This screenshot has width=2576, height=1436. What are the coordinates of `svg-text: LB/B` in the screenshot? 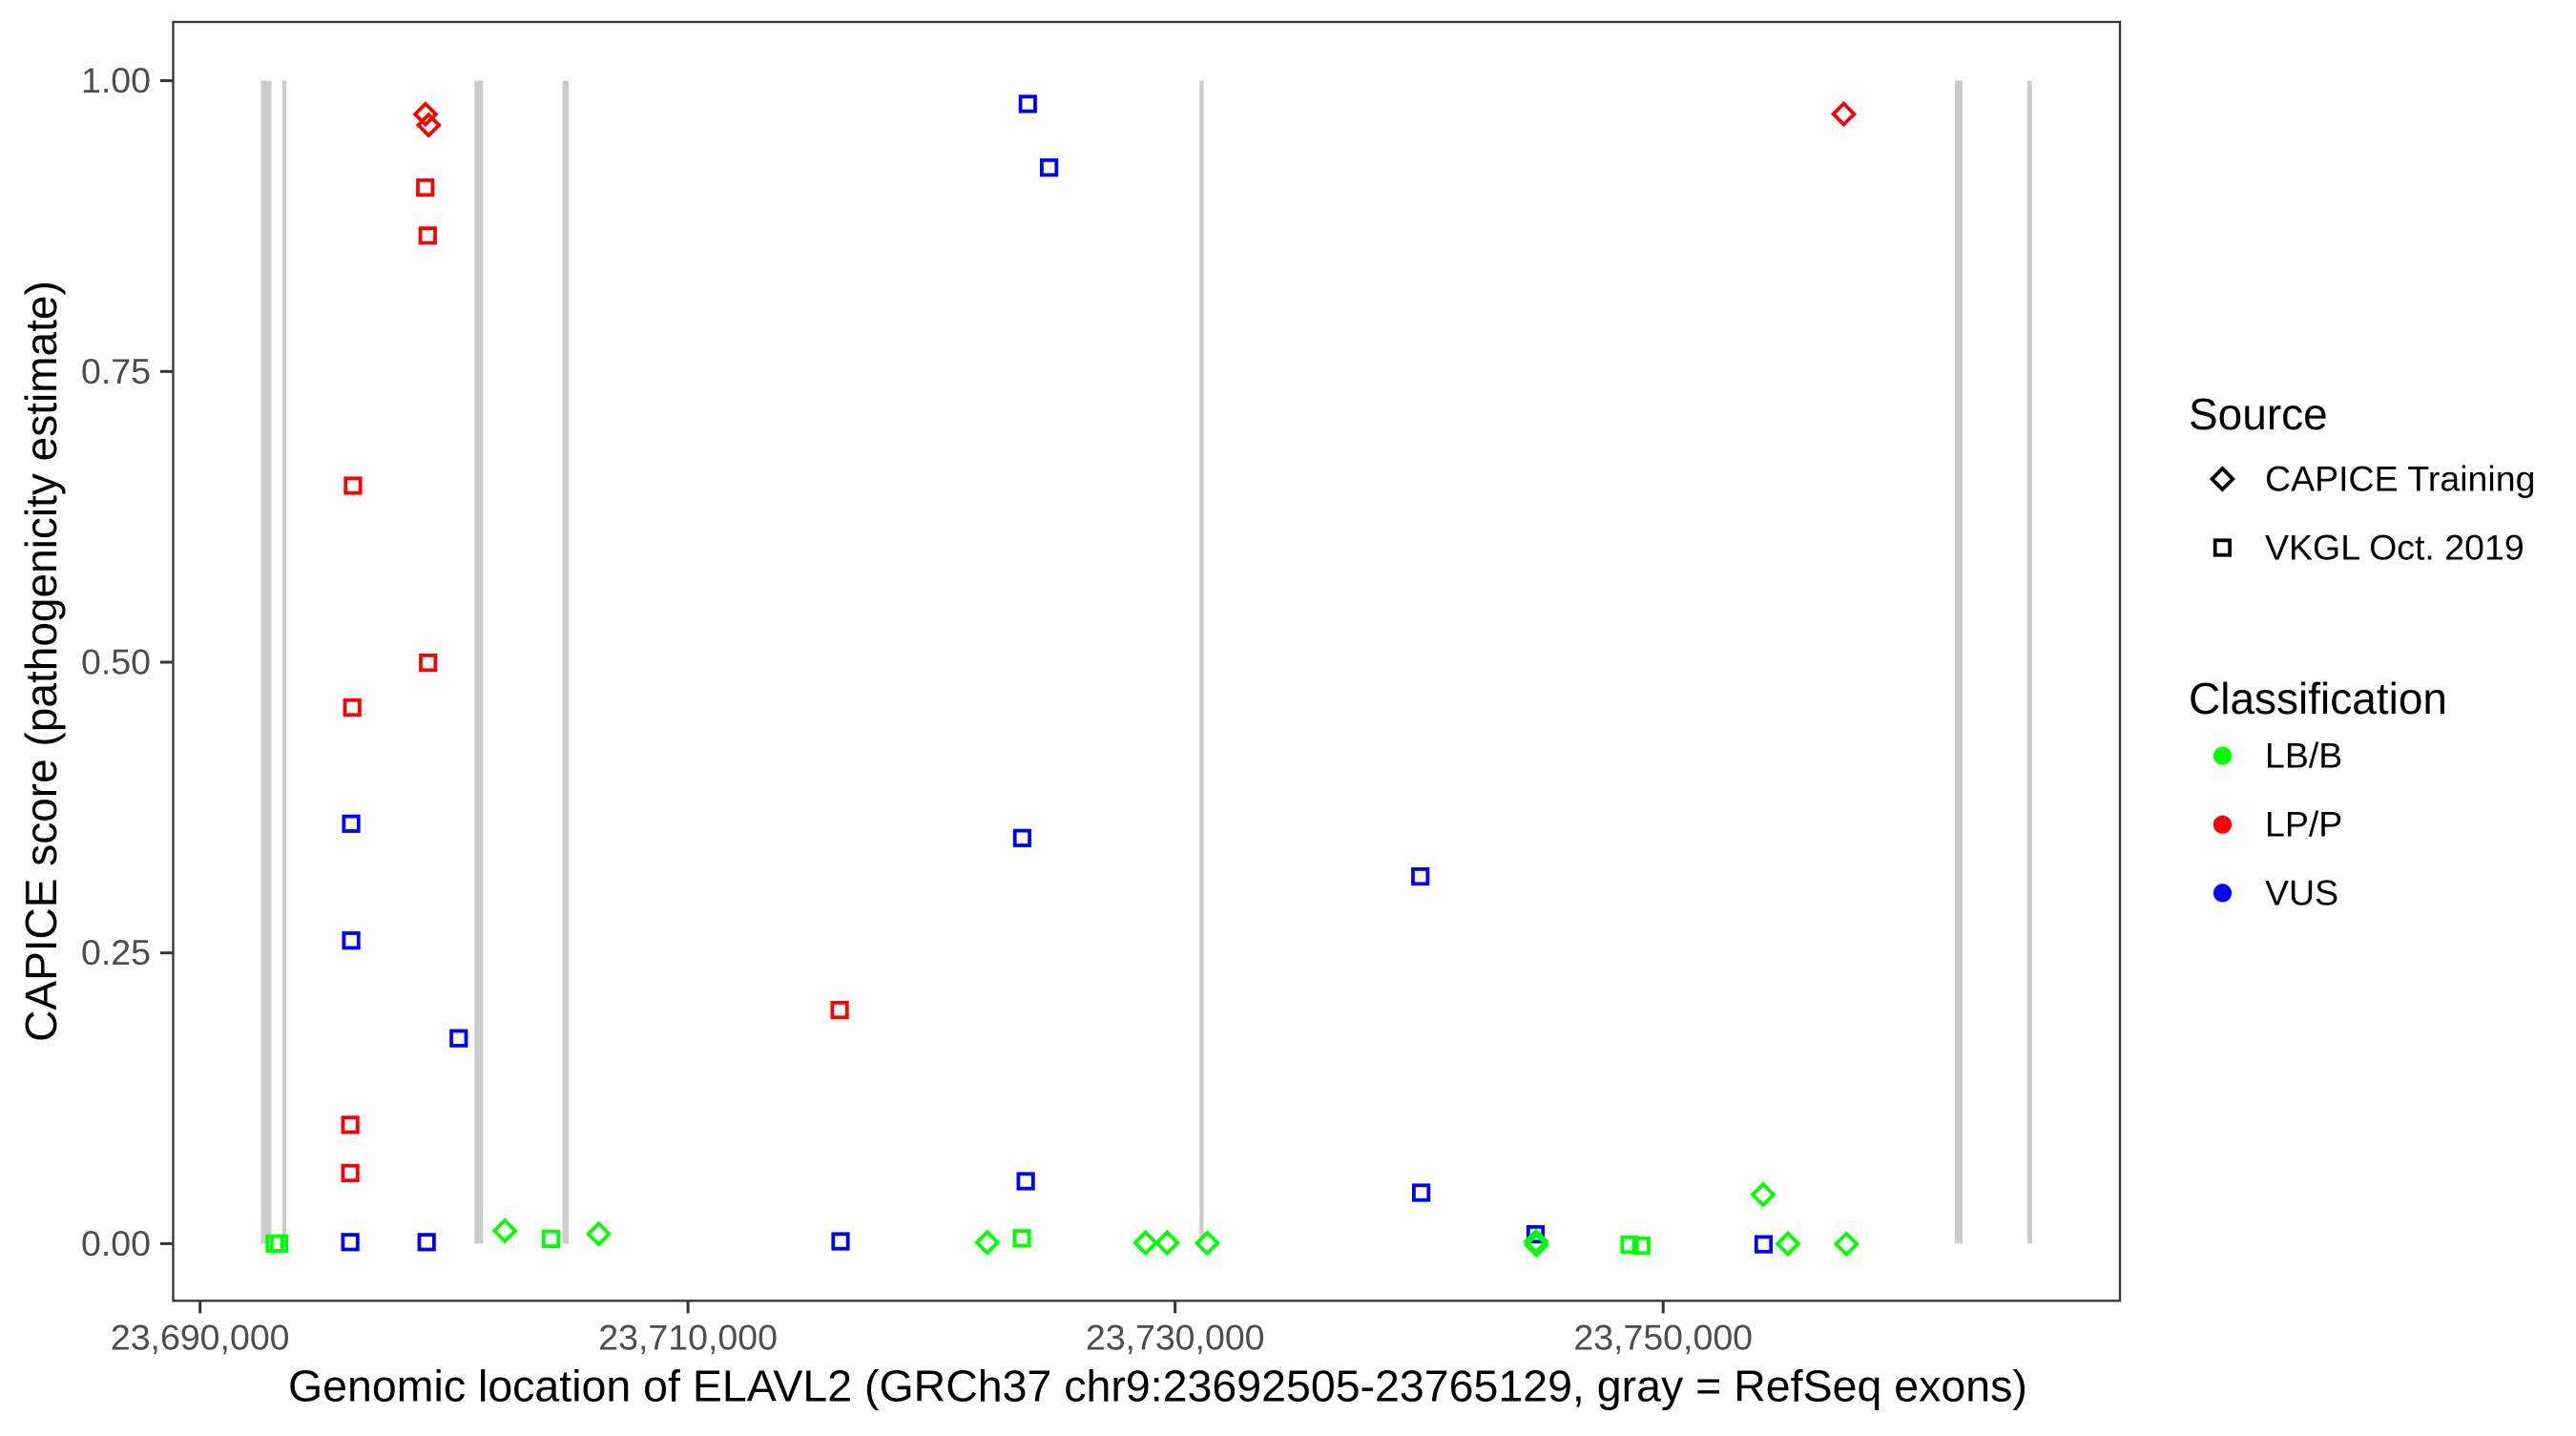 It's located at (2303, 756).